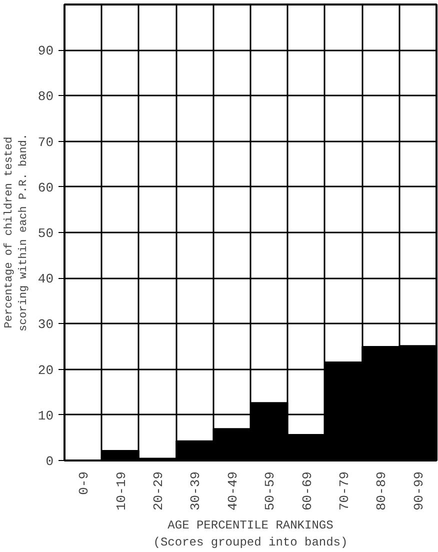  What do you see at coordinates (46, 324) in the screenshot?
I see `y-tick-label: 30` at bounding box center [46, 324].